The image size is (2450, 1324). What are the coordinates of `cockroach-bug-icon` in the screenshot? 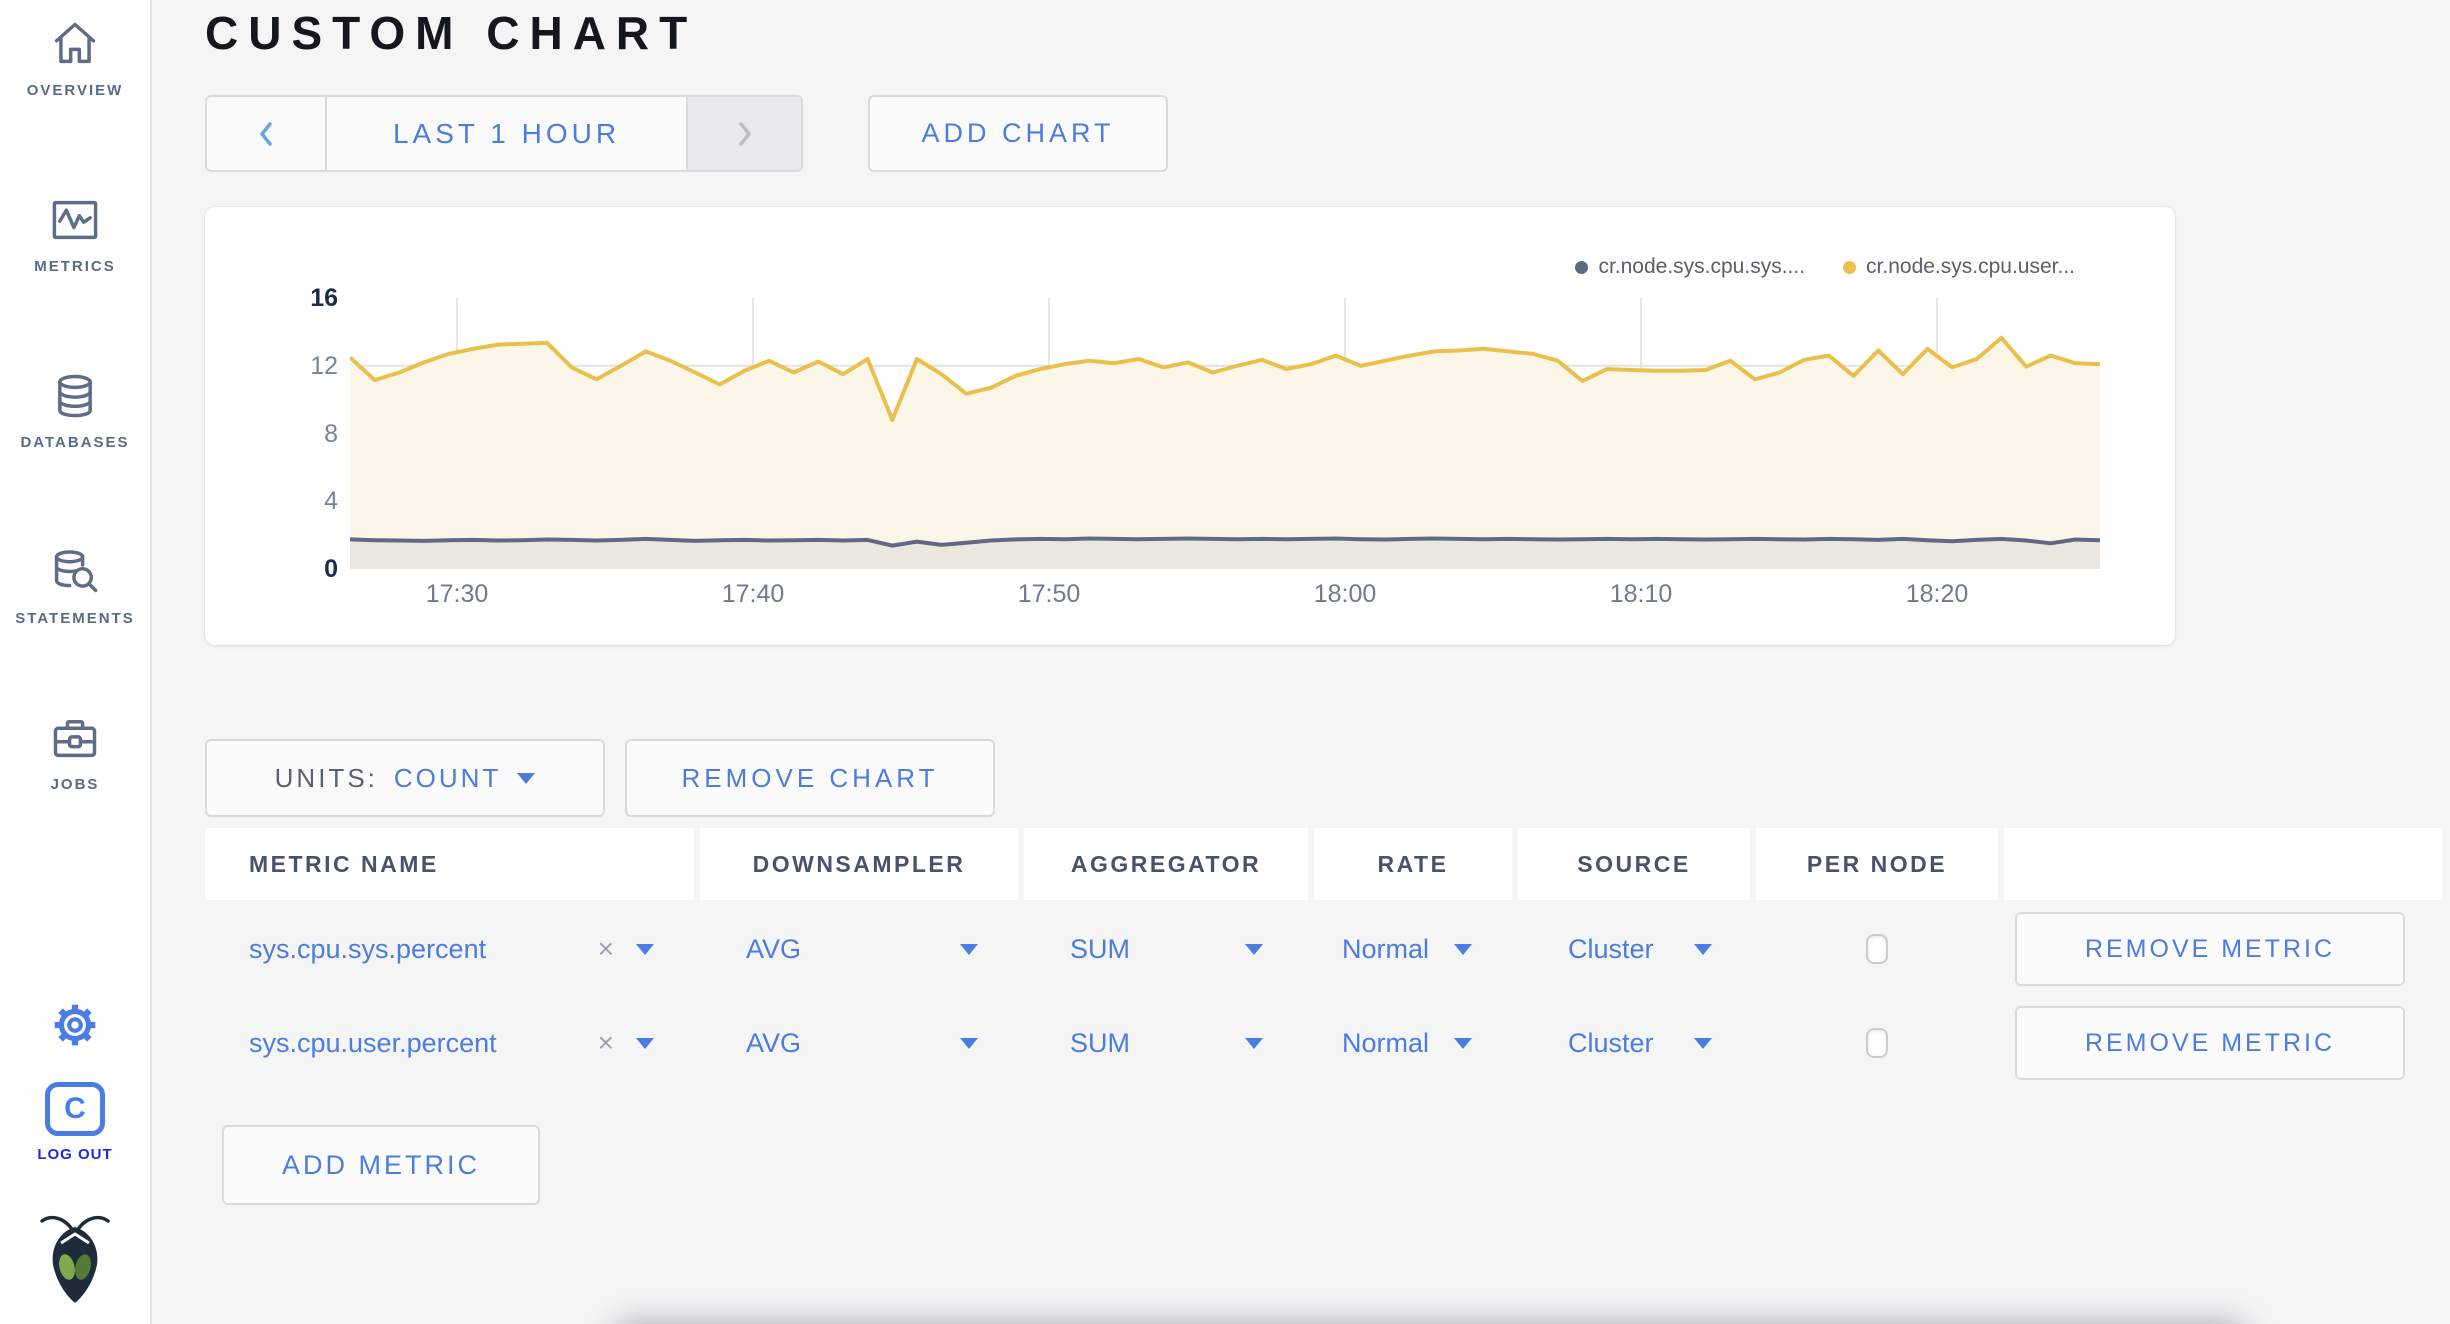 It's located at (75, 1259).